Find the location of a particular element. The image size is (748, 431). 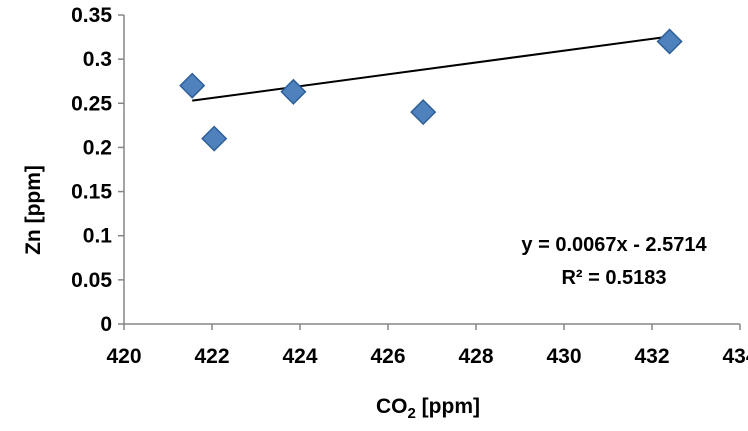

trendline-equation: y = 0.0067x - 2.5714 is located at coordinates (614, 245).